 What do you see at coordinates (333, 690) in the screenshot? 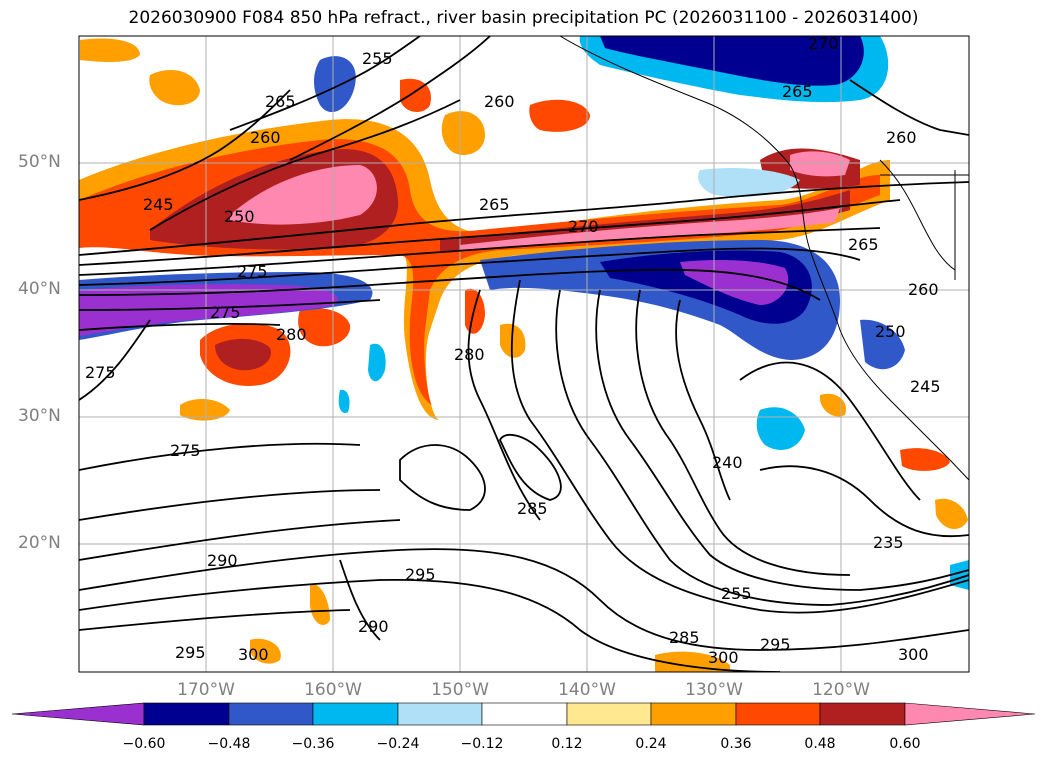
I see `lon-label-160w: 160°W` at bounding box center [333, 690].